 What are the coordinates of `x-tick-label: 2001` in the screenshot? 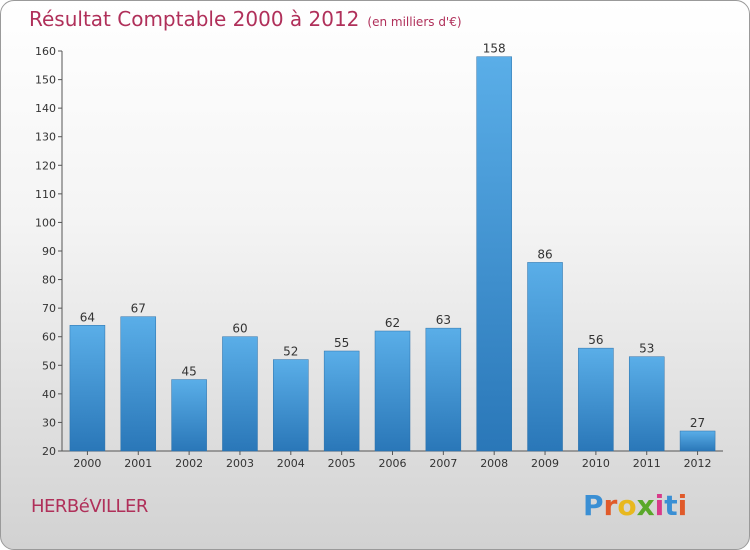 It's located at (138, 463).